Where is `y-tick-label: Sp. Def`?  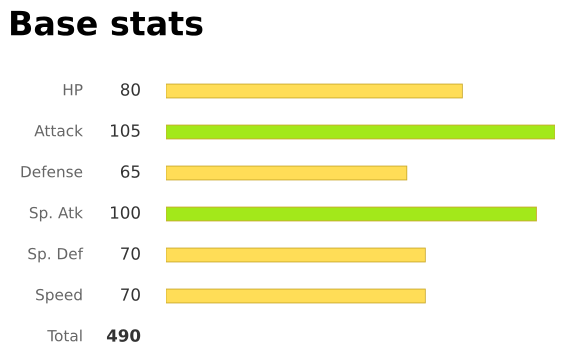 y-tick-label: Sp. Def is located at coordinates (56, 255).